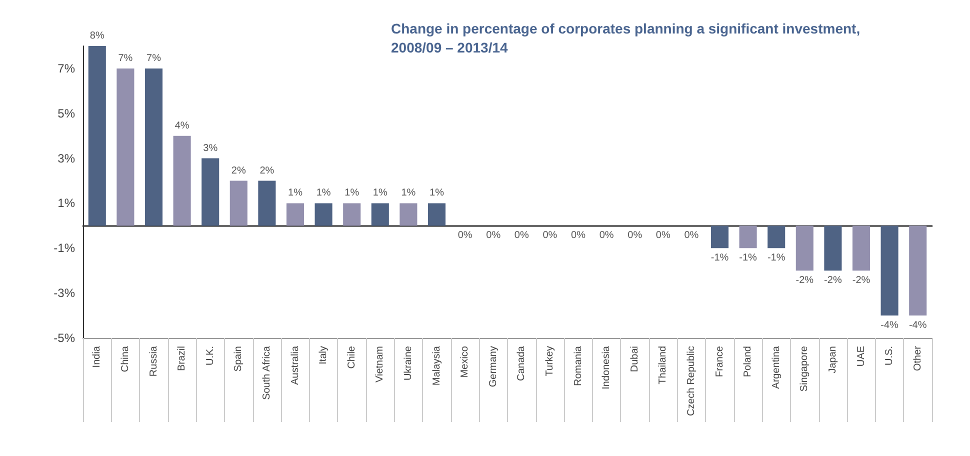  I want to click on x-tick-label: Malaysia, so click(436, 366).